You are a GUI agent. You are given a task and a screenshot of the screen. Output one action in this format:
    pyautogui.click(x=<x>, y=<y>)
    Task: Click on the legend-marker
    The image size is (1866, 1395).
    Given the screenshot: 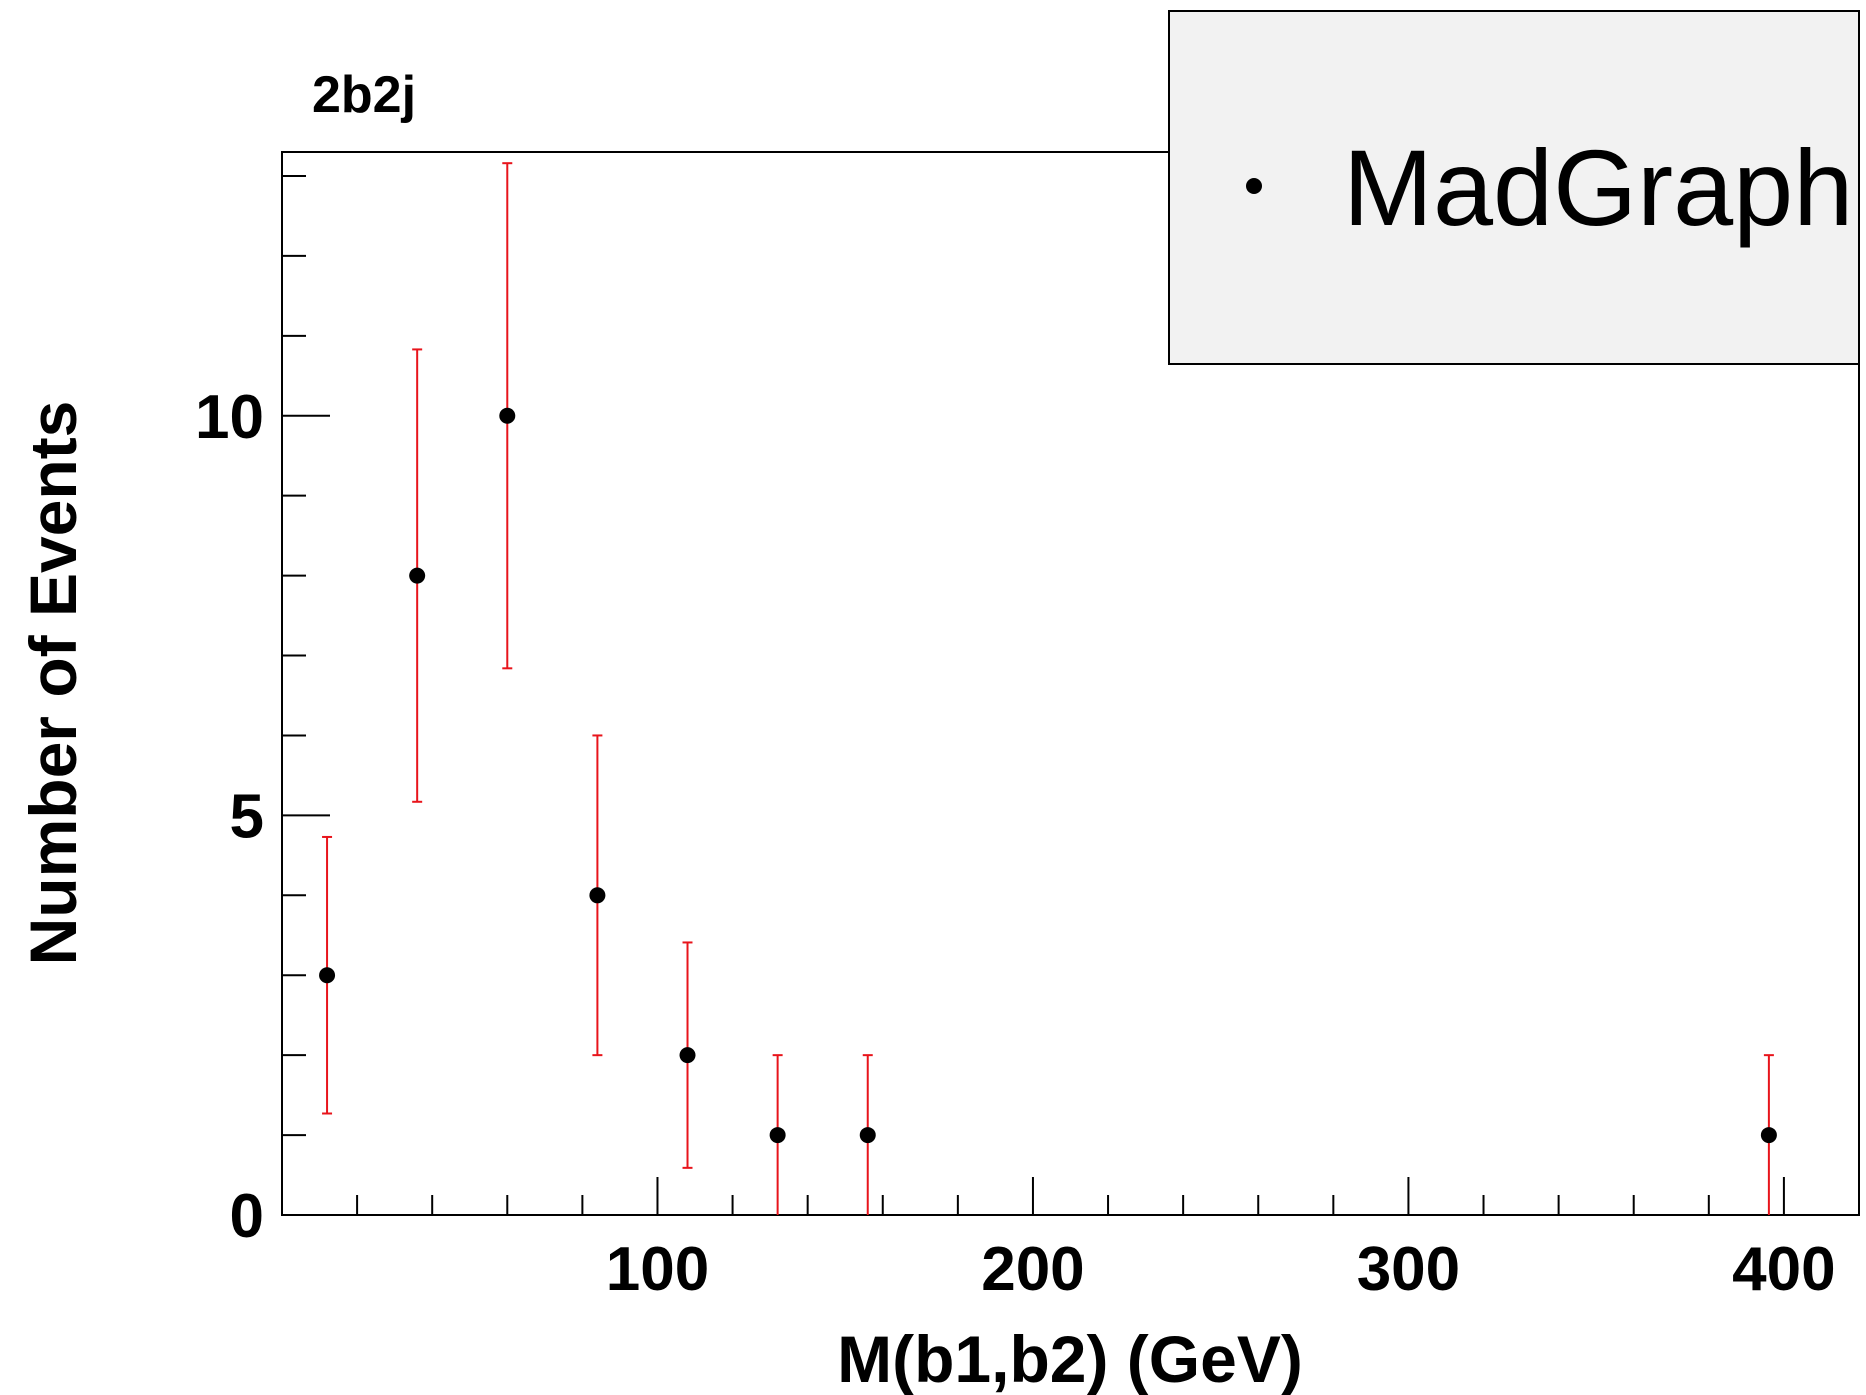 What is the action you would take?
    pyautogui.click(x=1254, y=186)
    